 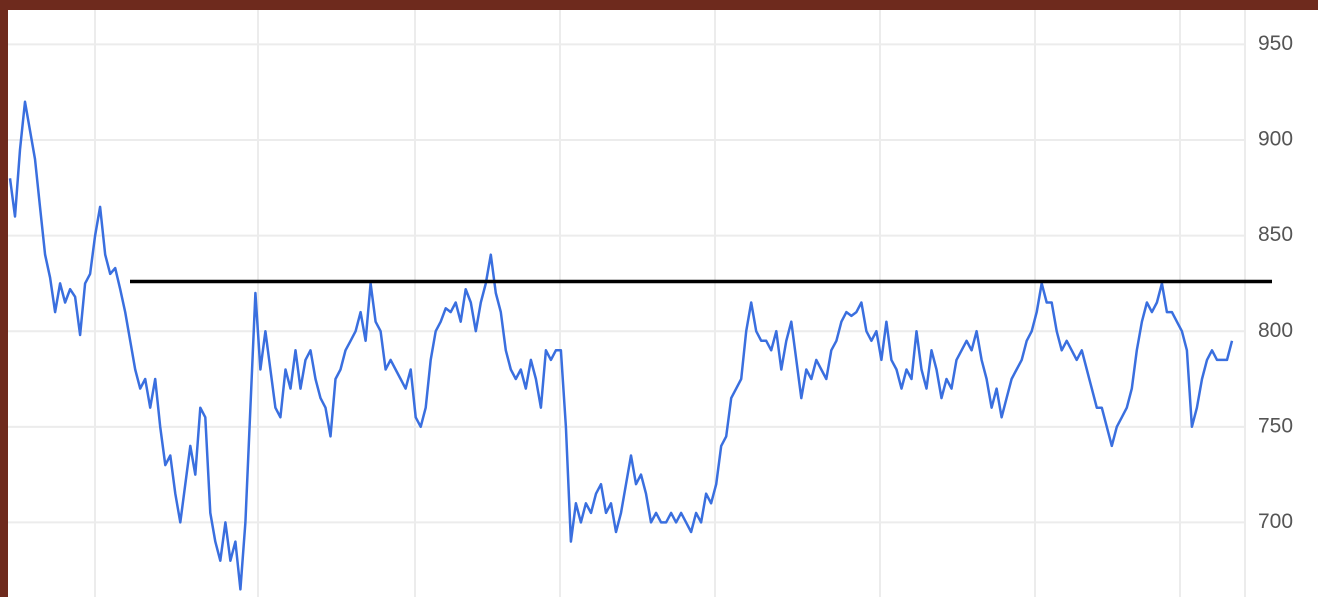 I want to click on y-tick-label: 850, so click(x=1275, y=234).